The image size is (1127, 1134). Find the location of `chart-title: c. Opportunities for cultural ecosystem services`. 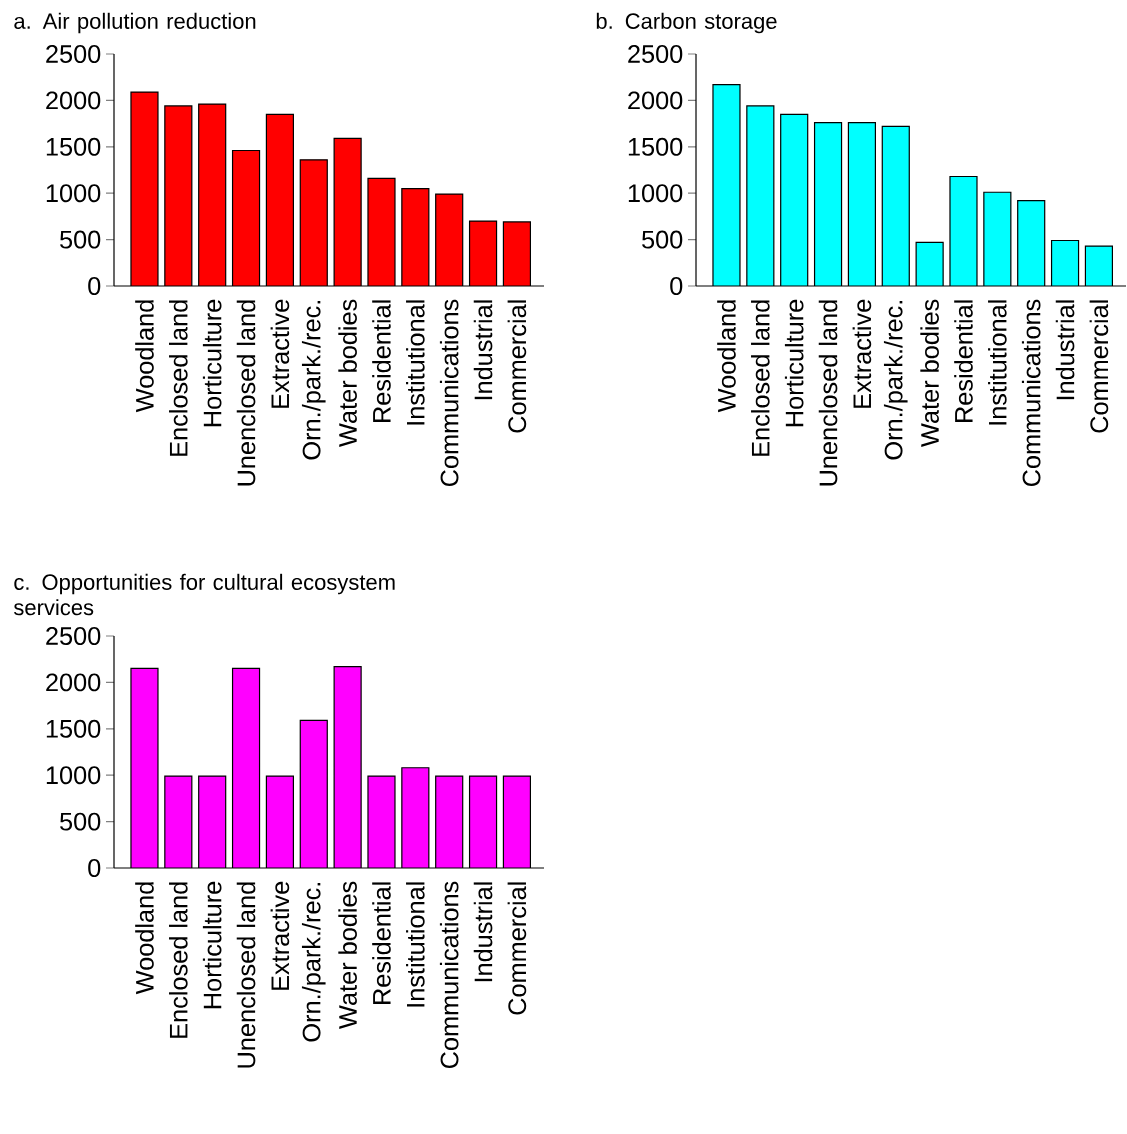

chart-title: c. Opportunities for cultural ecosystem services is located at coordinates (204, 594).